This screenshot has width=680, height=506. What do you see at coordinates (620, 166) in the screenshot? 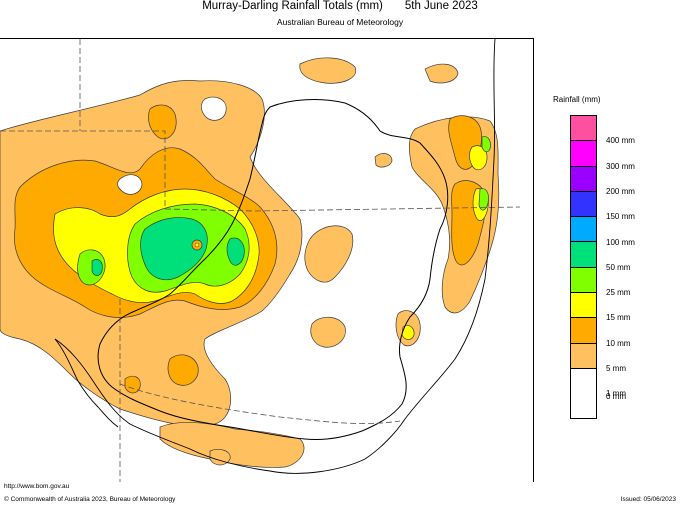
I see `legend-label: 300 mm` at bounding box center [620, 166].